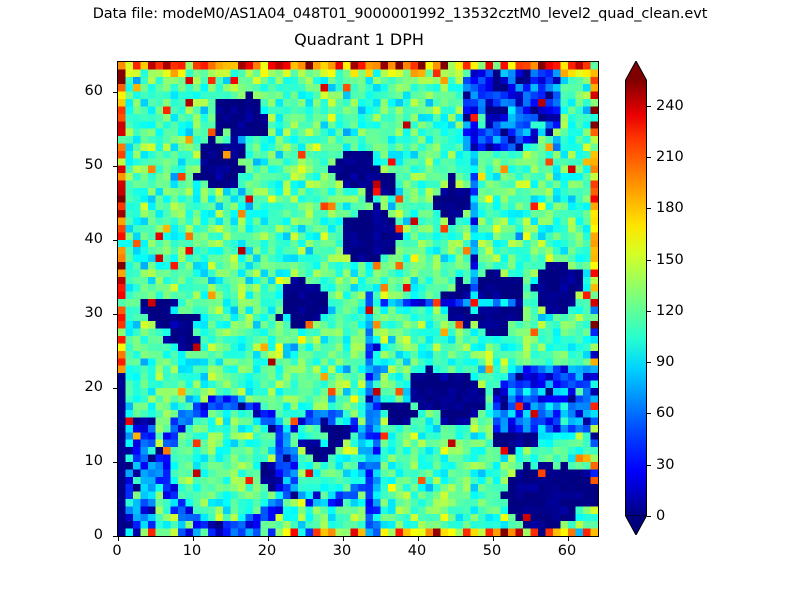 The width and height of the screenshot is (800, 600). I want to click on colorbar-ticklabel-30: 30, so click(665, 464).